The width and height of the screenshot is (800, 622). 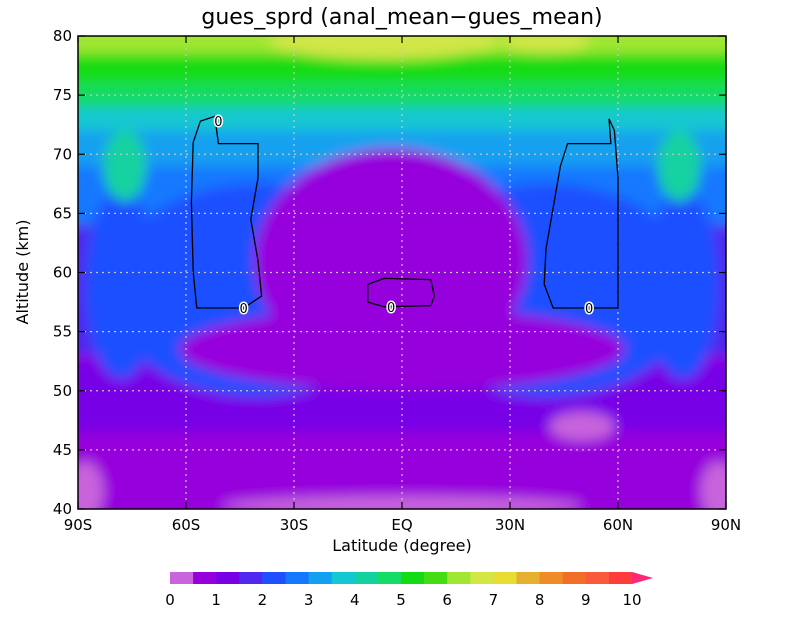 I want to click on x-tick-label: 60S, so click(x=186, y=525).